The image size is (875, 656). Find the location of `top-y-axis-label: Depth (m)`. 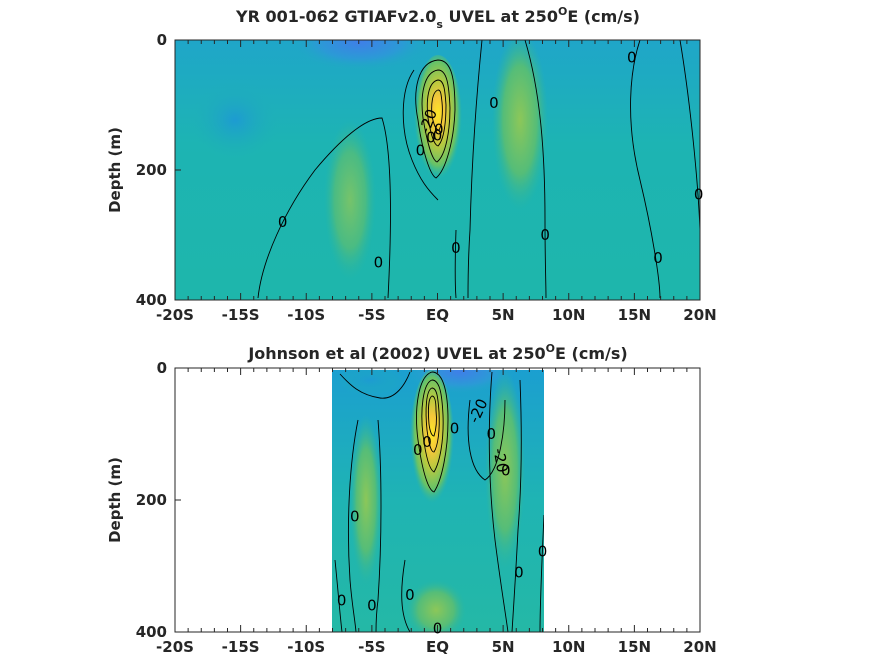

top-y-axis-label: Depth (m) is located at coordinates (115, 170).